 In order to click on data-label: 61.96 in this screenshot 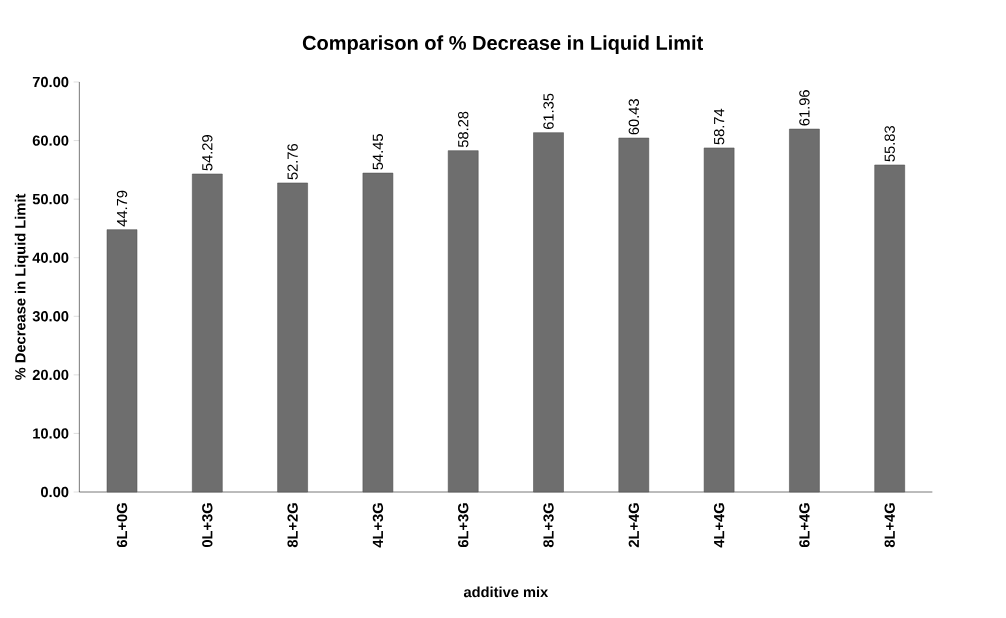, I will do `click(804, 108)`.